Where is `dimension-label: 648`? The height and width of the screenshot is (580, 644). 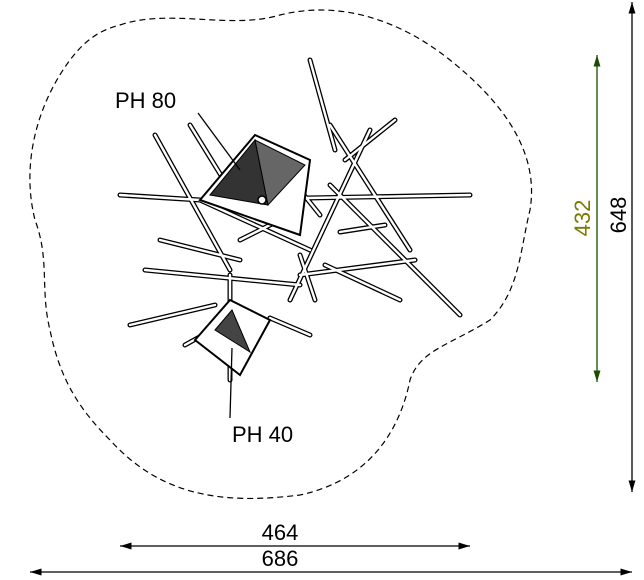
dimension-label: 648 is located at coordinates (618, 215).